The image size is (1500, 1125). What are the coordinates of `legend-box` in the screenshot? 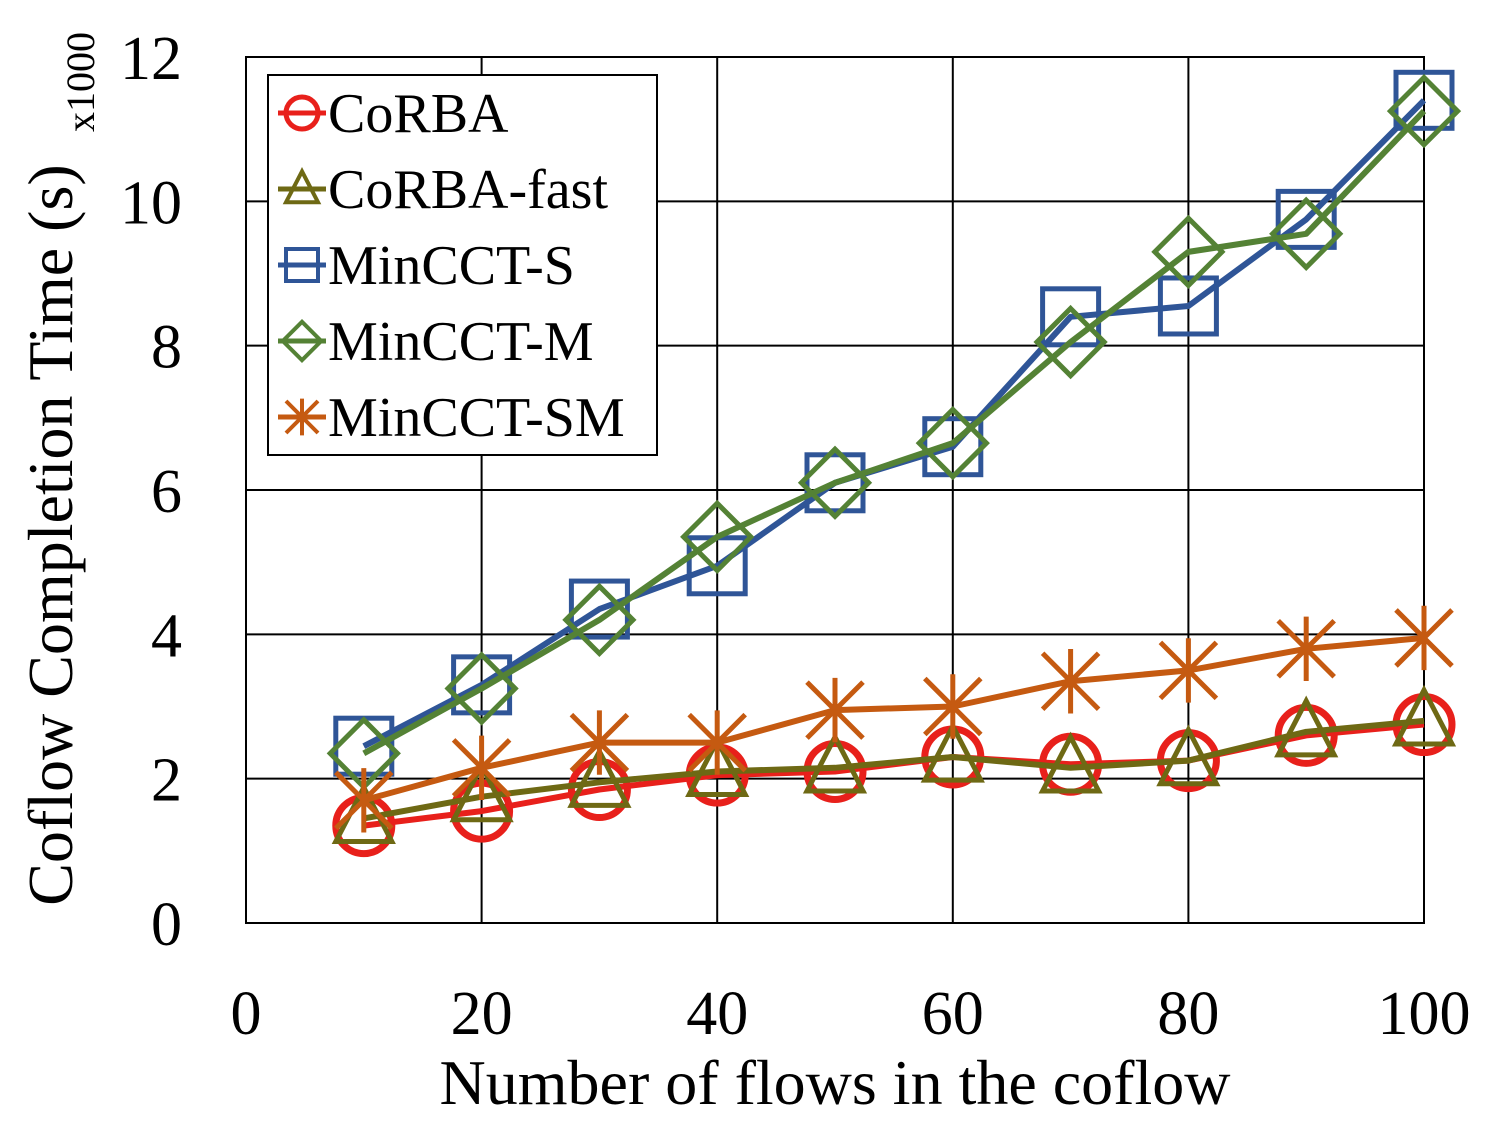 It's located at (462, 265).